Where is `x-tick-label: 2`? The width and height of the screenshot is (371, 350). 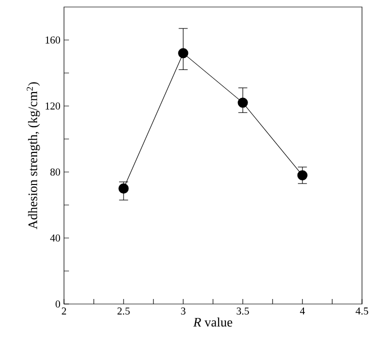 x-tick-label: 2 is located at coordinates (64, 311).